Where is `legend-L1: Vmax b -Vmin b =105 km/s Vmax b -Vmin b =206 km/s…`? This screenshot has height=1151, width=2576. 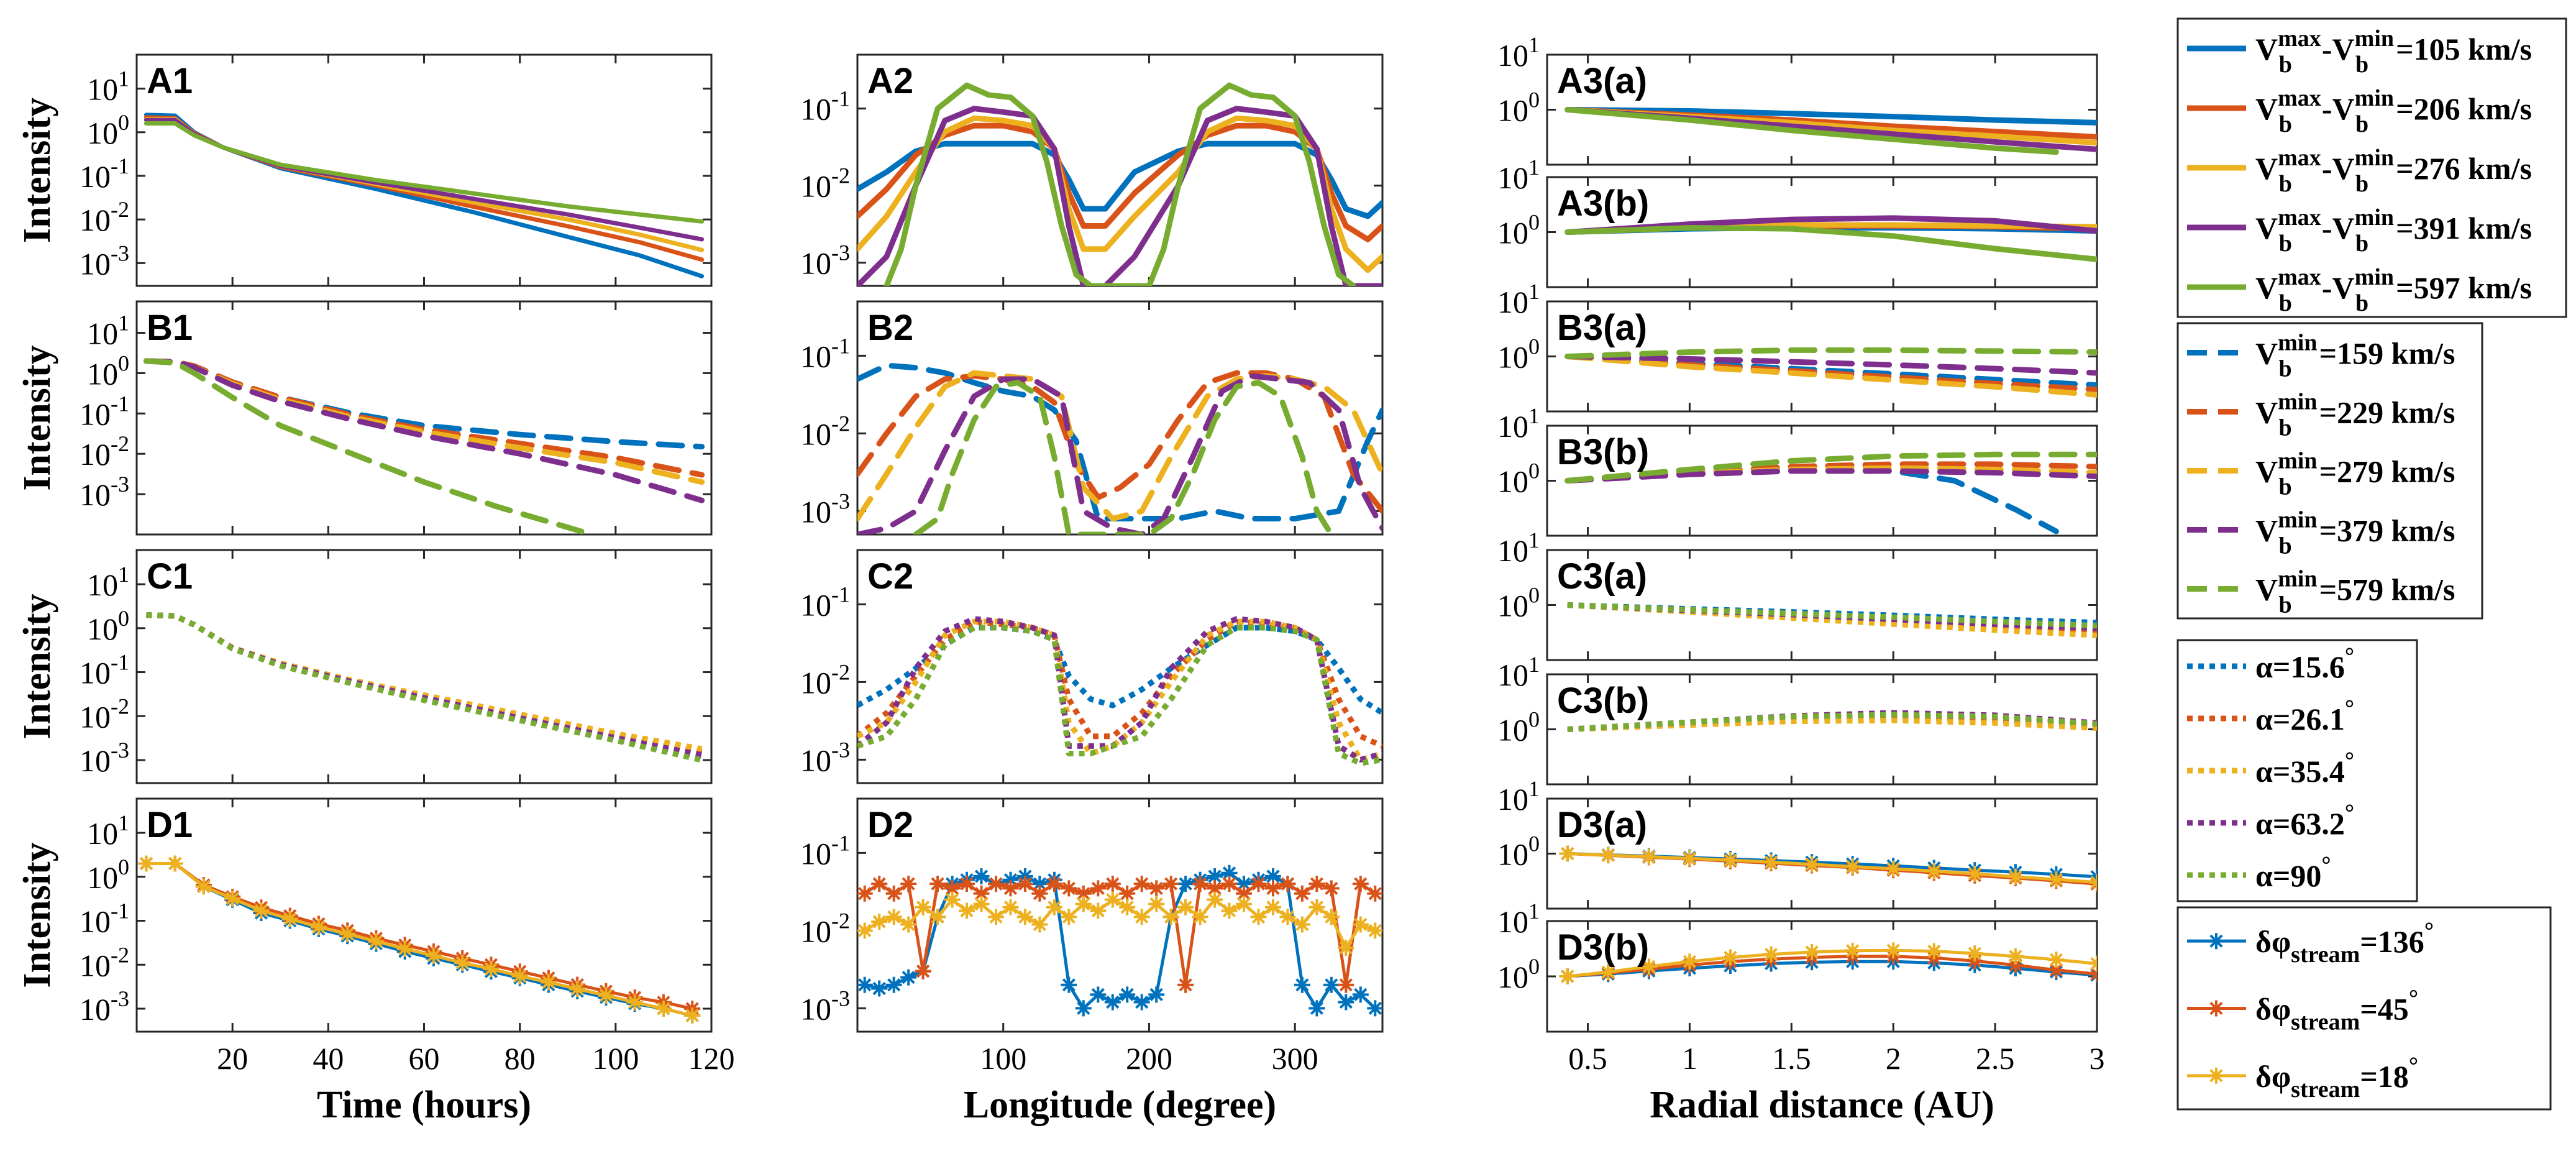
legend-L1: Vmax b -Vmin b =105 km/s Vmax b -Vmin b =206 km/s… is located at coordinates (2371, 167).